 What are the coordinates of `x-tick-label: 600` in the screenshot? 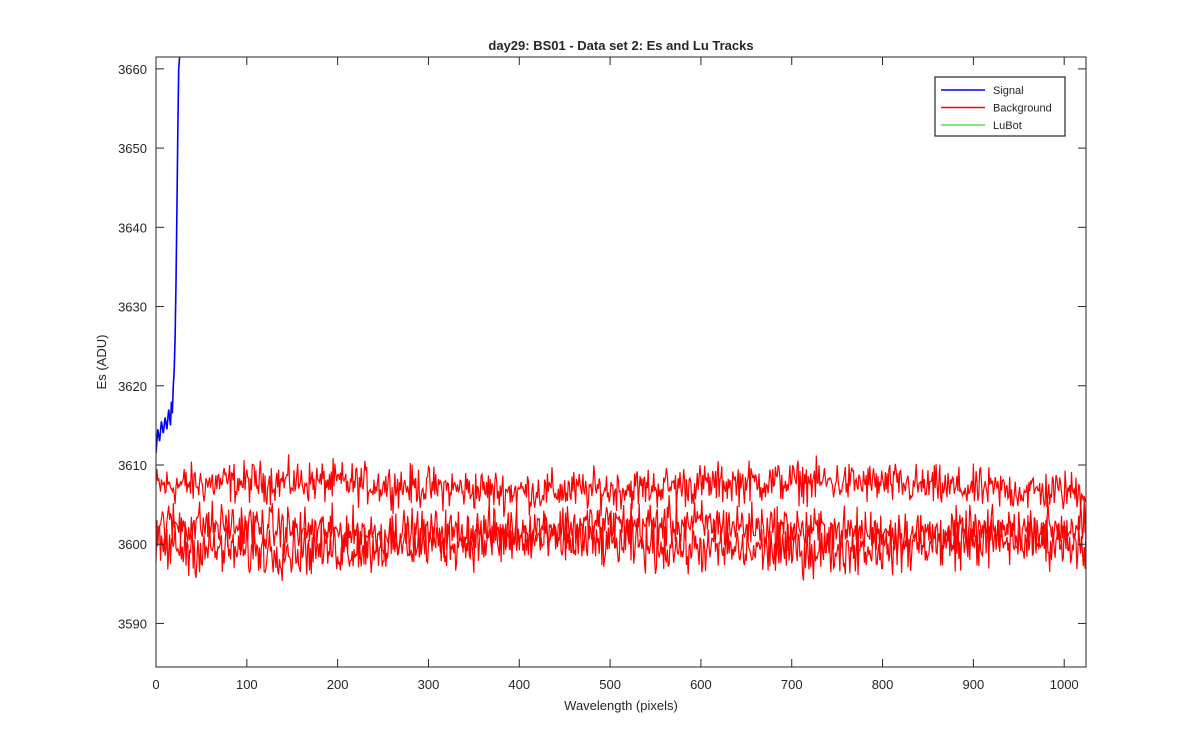 It's located at (701, 684).